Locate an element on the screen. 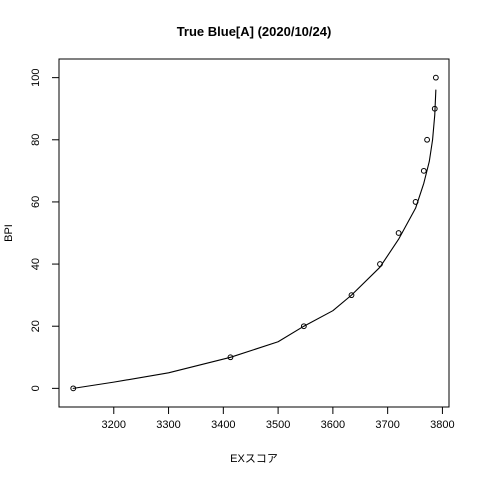  y-tick-label: 0 is located at coordinates (36, 388).